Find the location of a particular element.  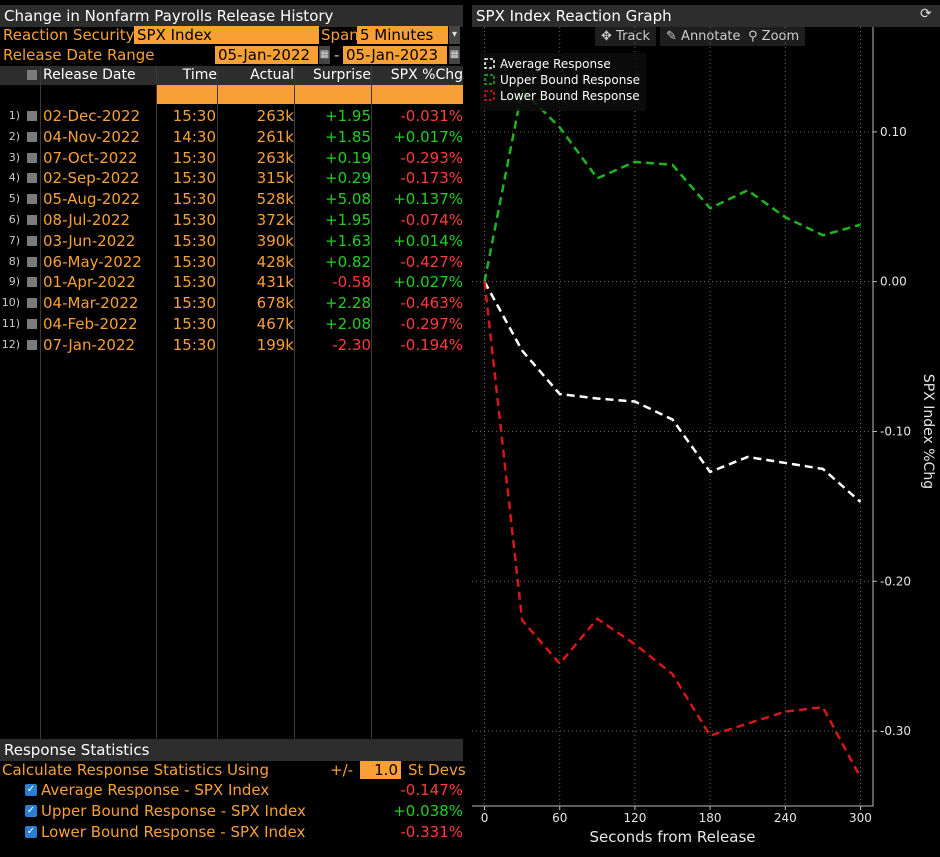

zoom-button: ⚲ Zoom is located at coordinates (774, 36).